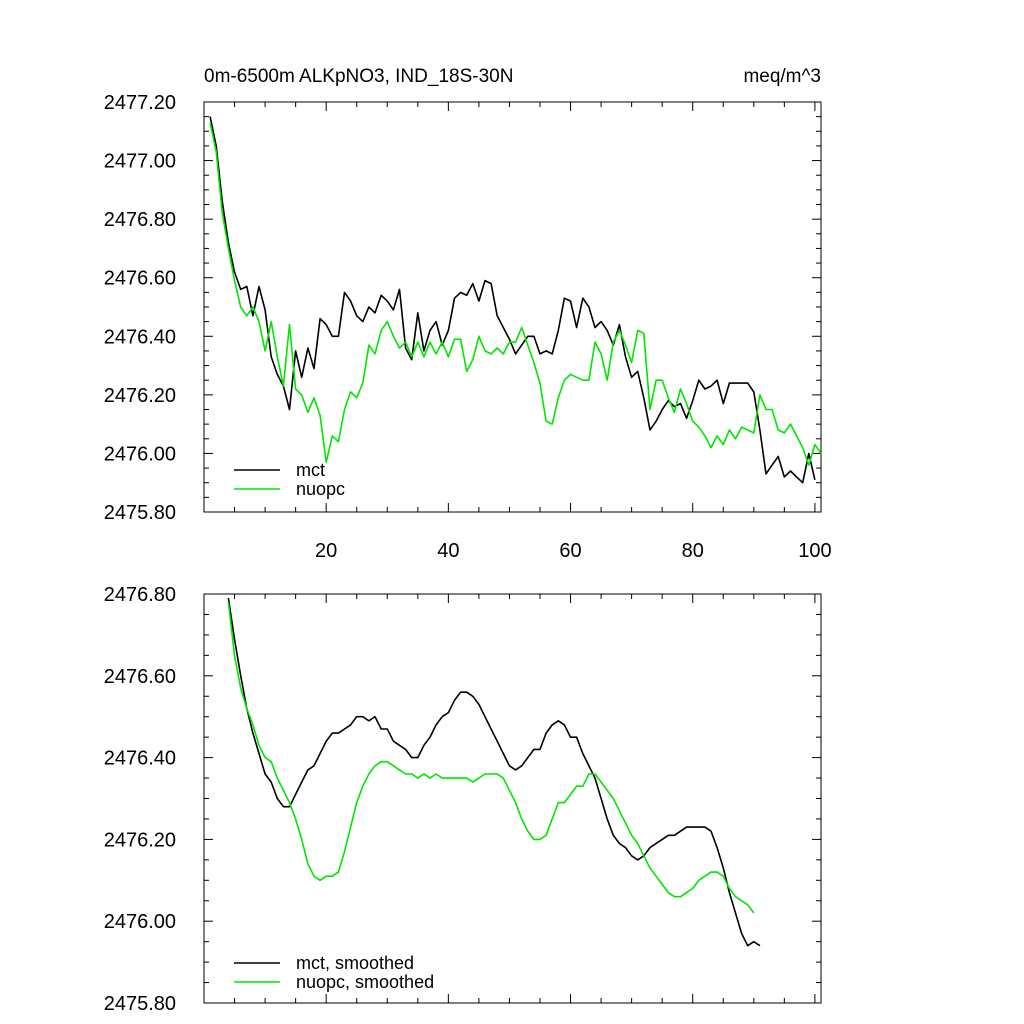 This screenshot has width=1024, height=1024. What do you see at coordinates (355, 963) in the screenshot?
I see `legend-label: mct, smoothed` at bounding box center [355, 963].